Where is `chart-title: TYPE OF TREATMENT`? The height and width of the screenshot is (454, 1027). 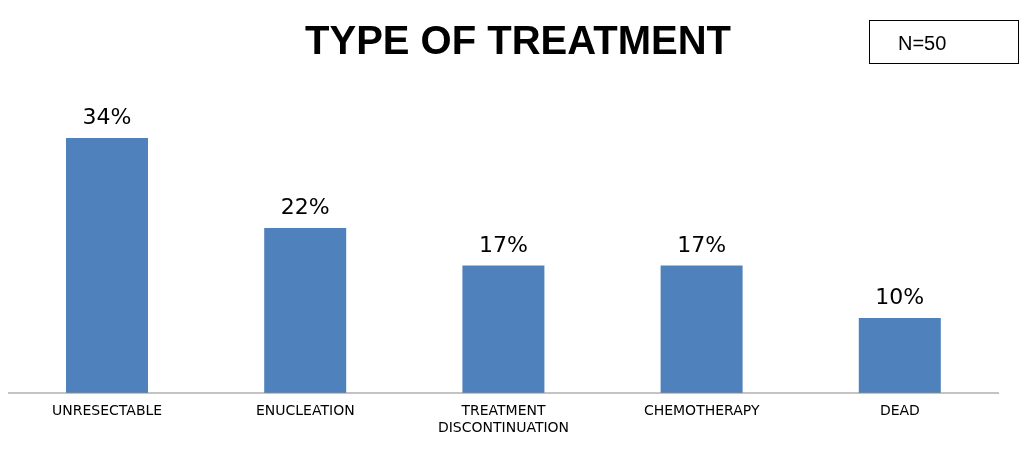
chart-title: TYPE OF TREATMENT is located at coordinates (518, 40).